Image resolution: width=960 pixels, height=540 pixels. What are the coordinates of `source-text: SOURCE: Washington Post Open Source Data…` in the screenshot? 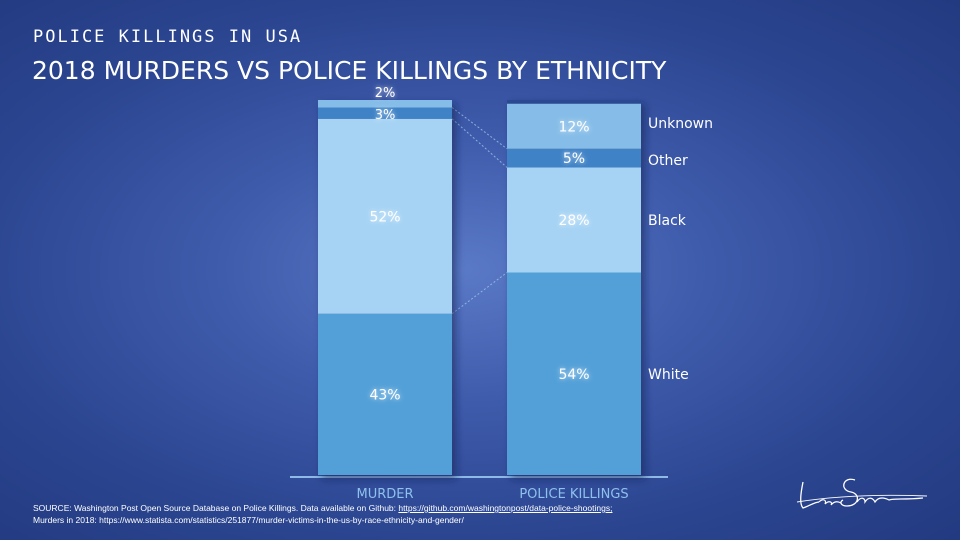 It's located at (216, 508).